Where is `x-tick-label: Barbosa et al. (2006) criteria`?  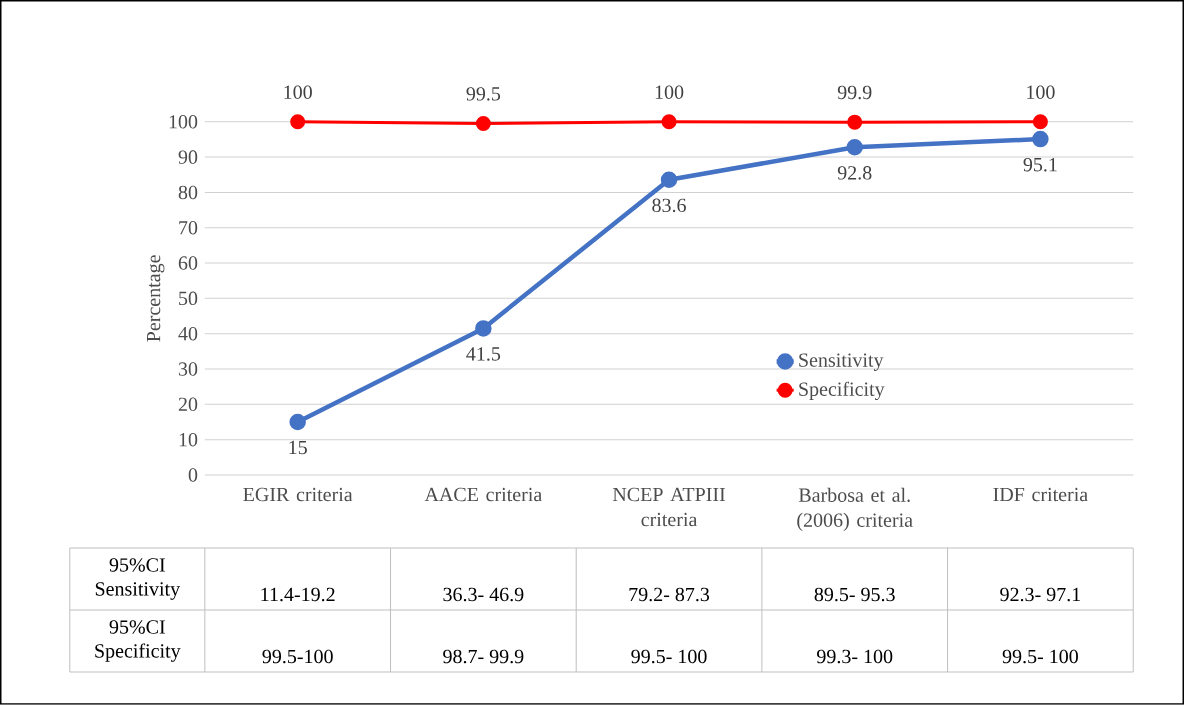 x-tick-label: Barbosa et al. (2006) criteria is located at coordinates (855, 509).